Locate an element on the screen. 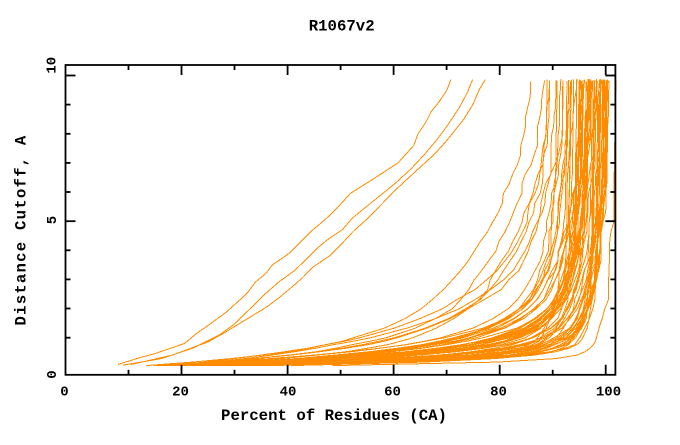 The width and height of the screenshot is (680, 445). svg-text: 20 is located at coordinates (180, 393).